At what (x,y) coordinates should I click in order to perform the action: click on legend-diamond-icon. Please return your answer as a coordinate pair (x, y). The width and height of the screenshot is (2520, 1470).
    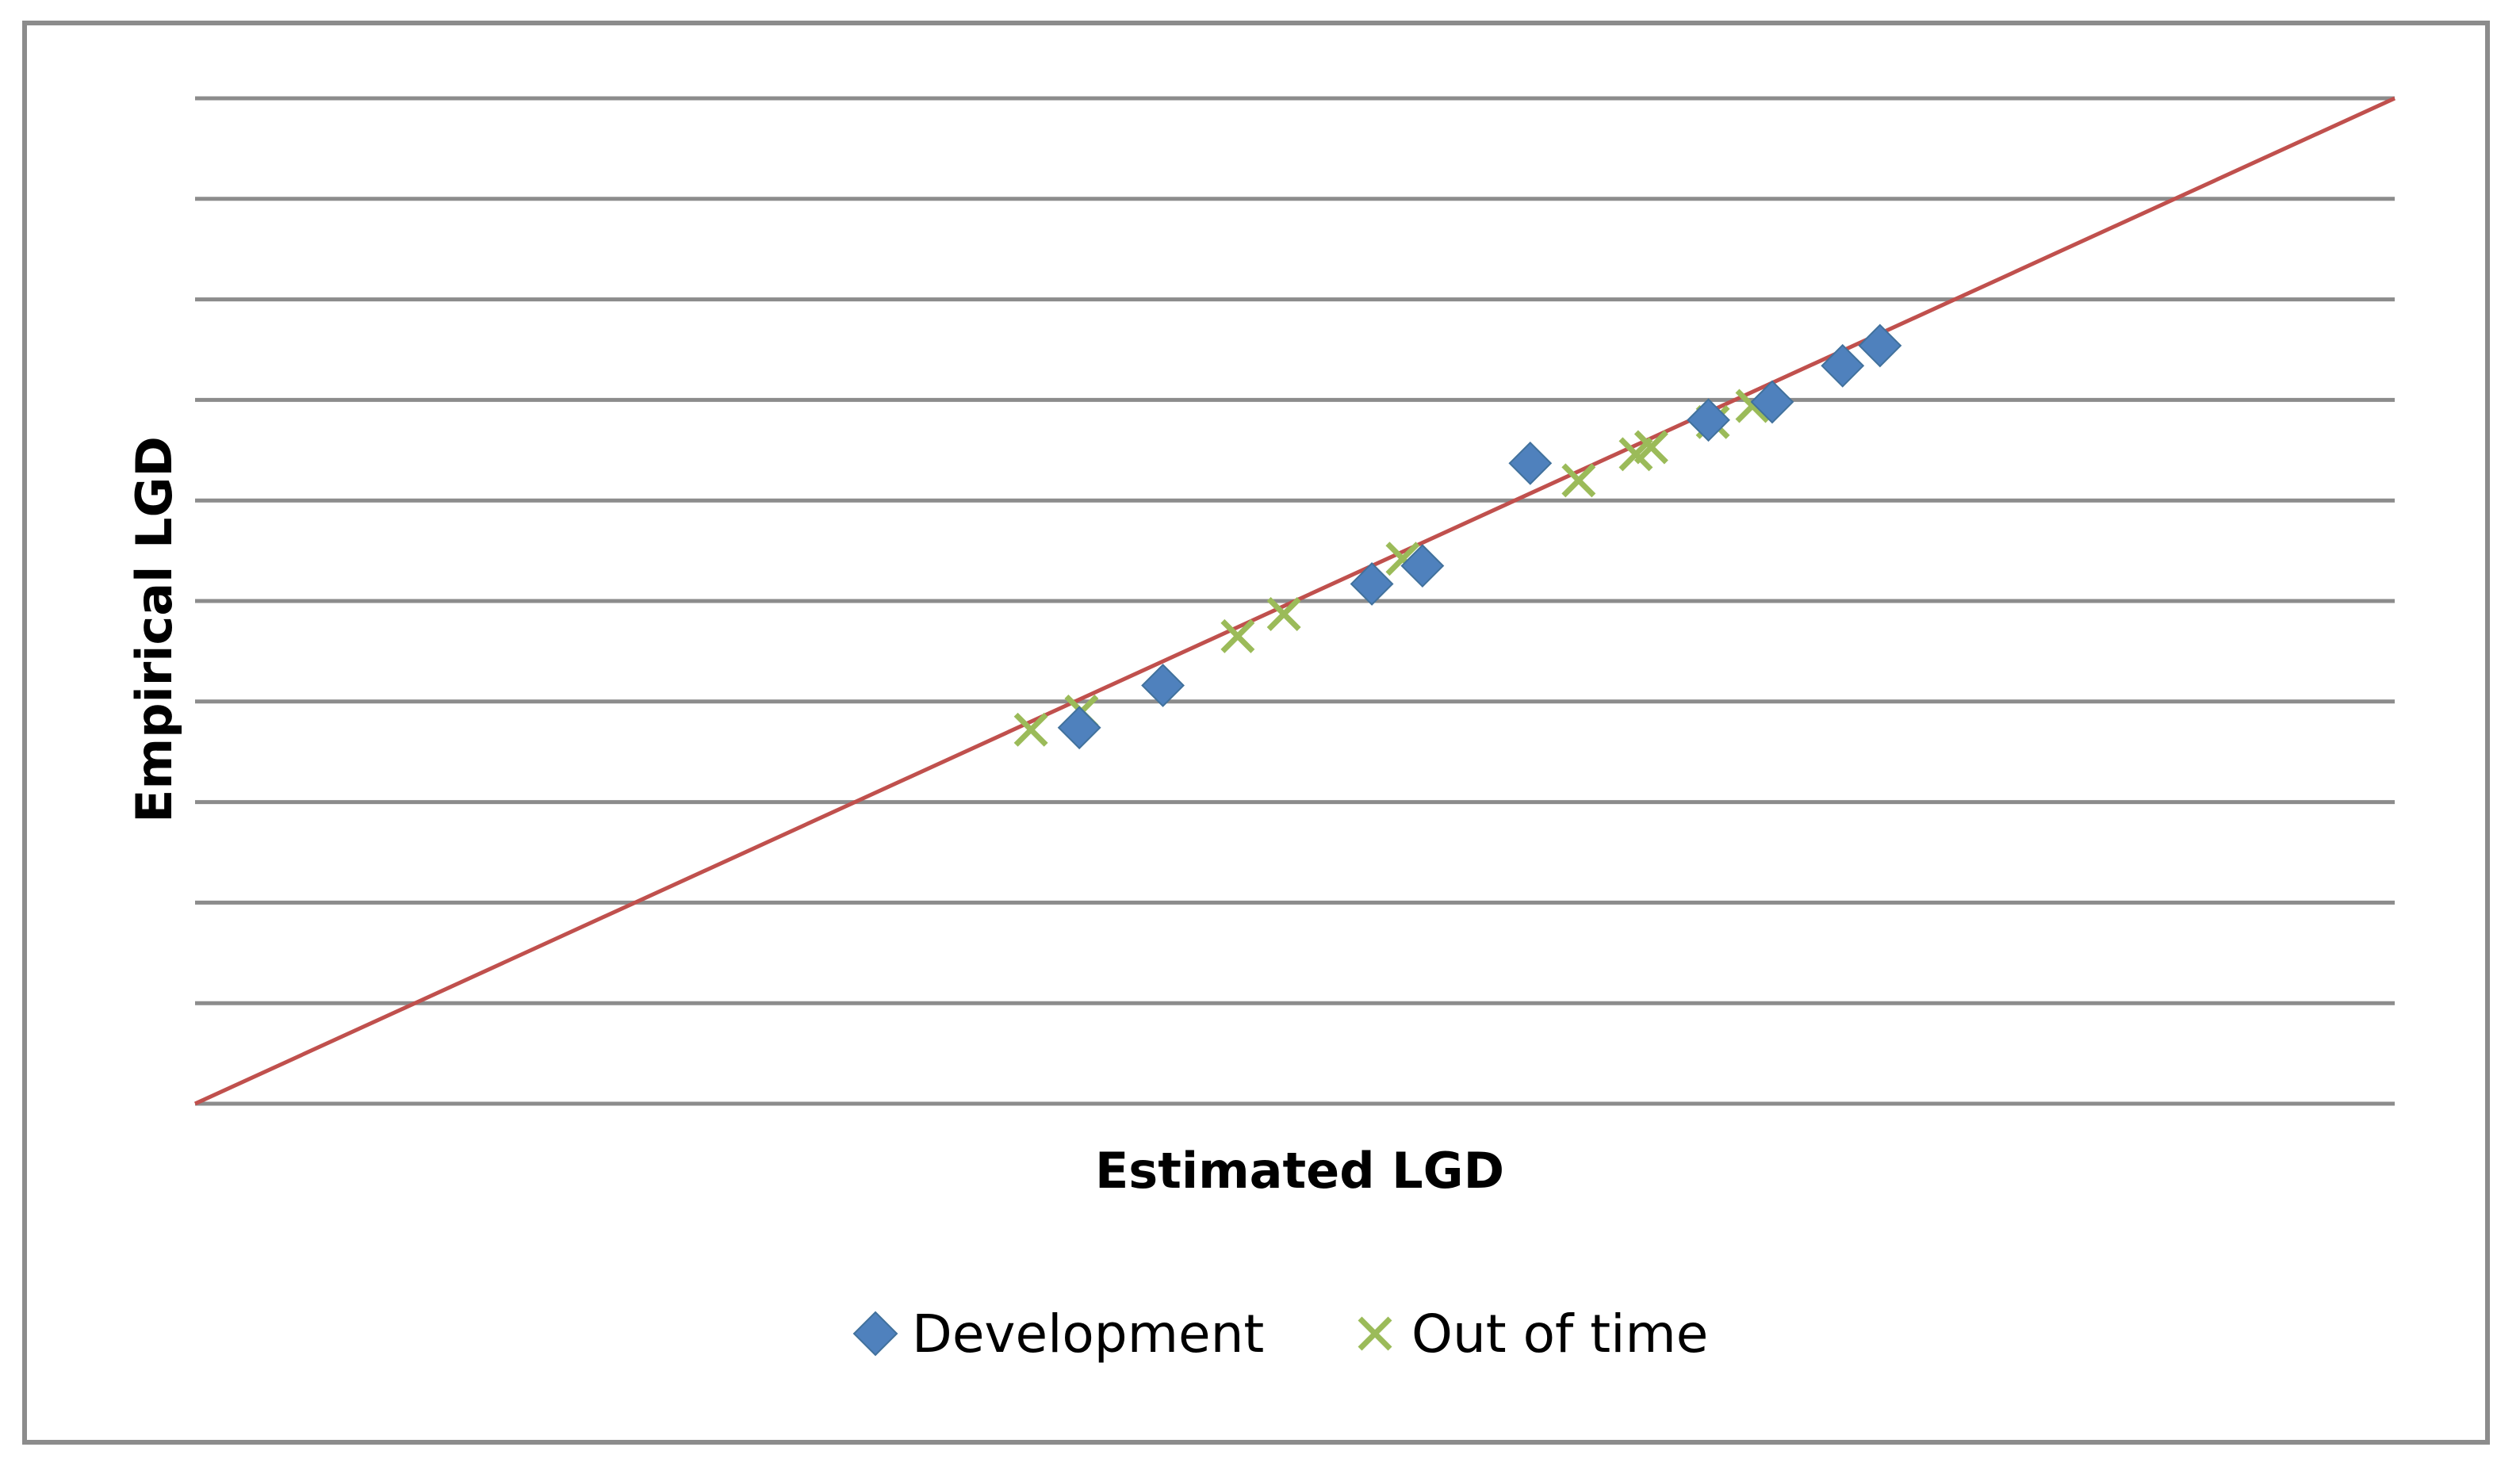
    Looking at the image, I should click on (875, 1334).